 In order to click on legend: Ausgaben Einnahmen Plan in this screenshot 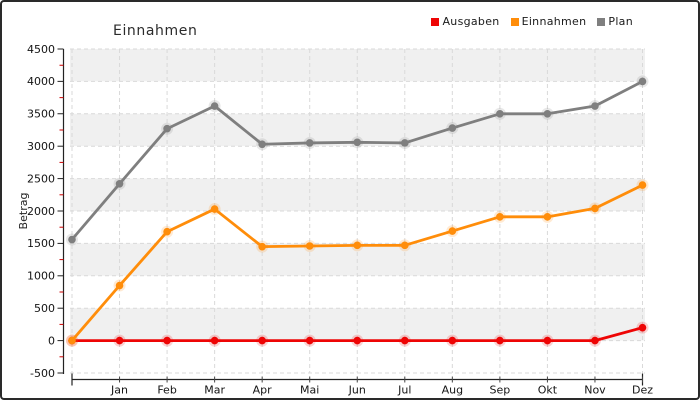, I will do `click(532, 21)`.